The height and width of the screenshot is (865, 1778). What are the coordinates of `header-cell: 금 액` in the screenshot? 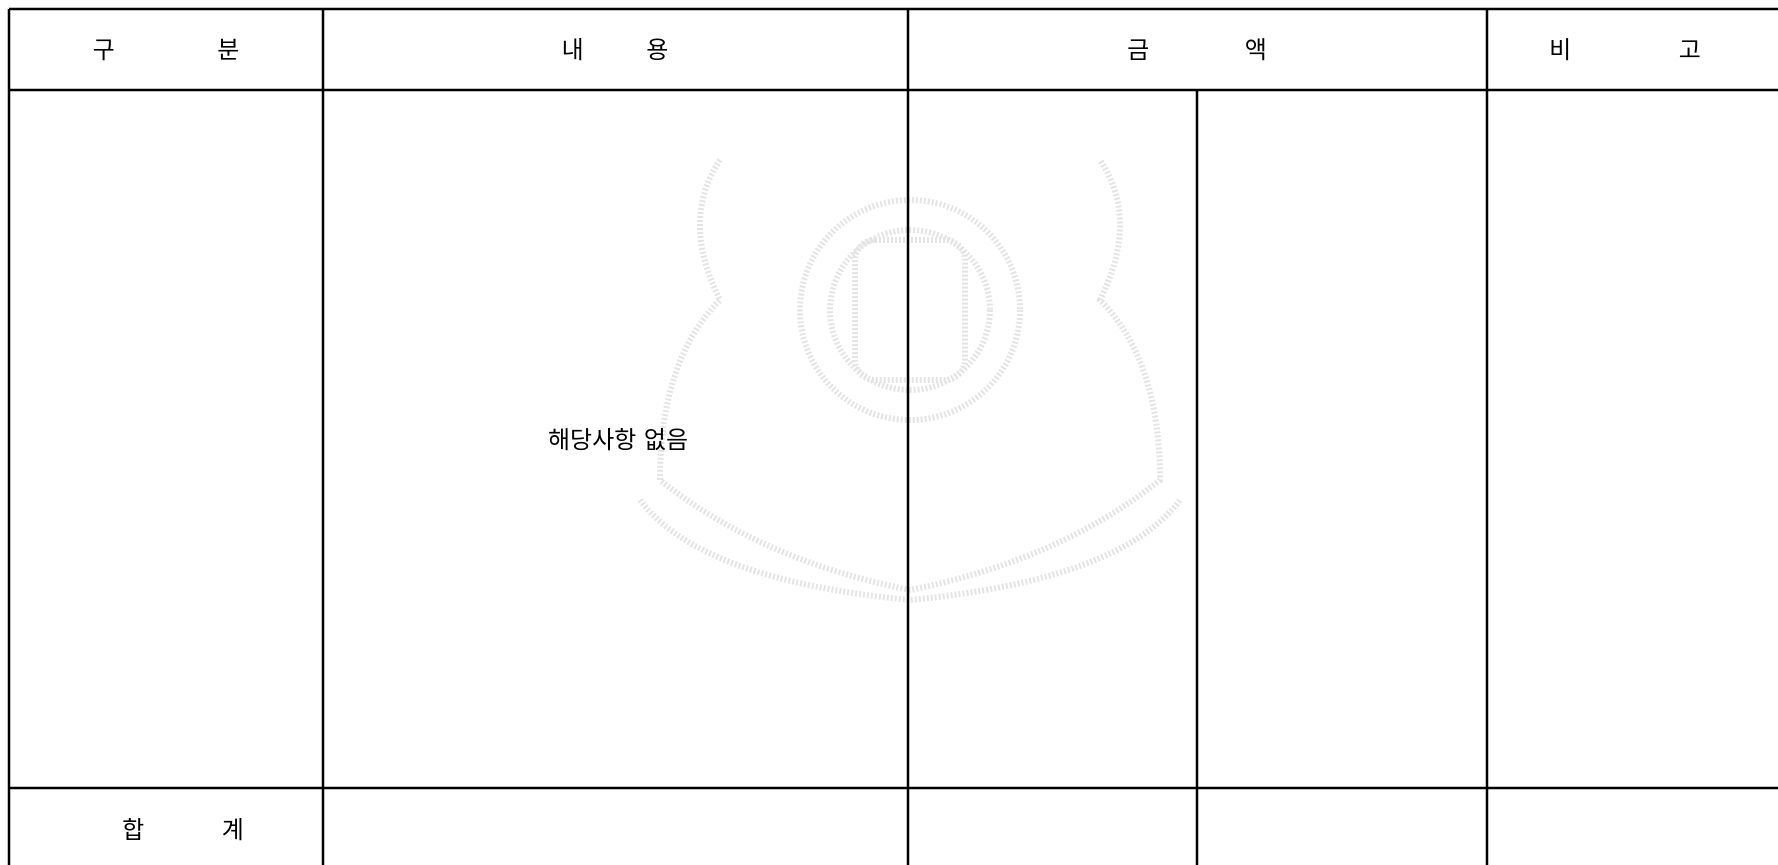 It's located at (1197, 50).